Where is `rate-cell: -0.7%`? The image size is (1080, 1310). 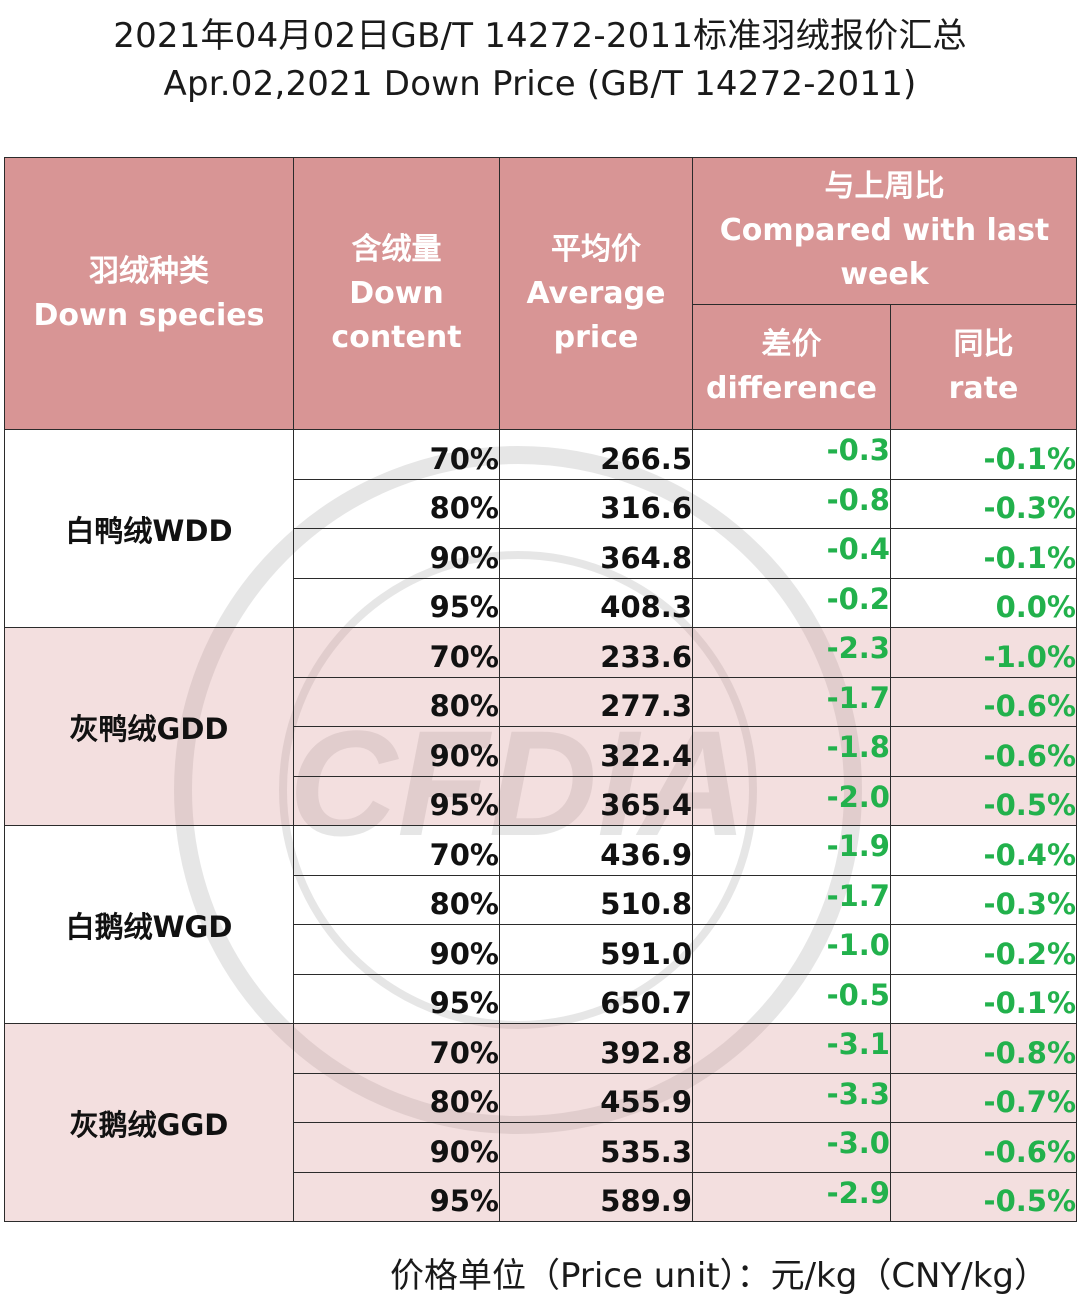
rate-cell: -0.7% is located at coordinates (983, 1097).